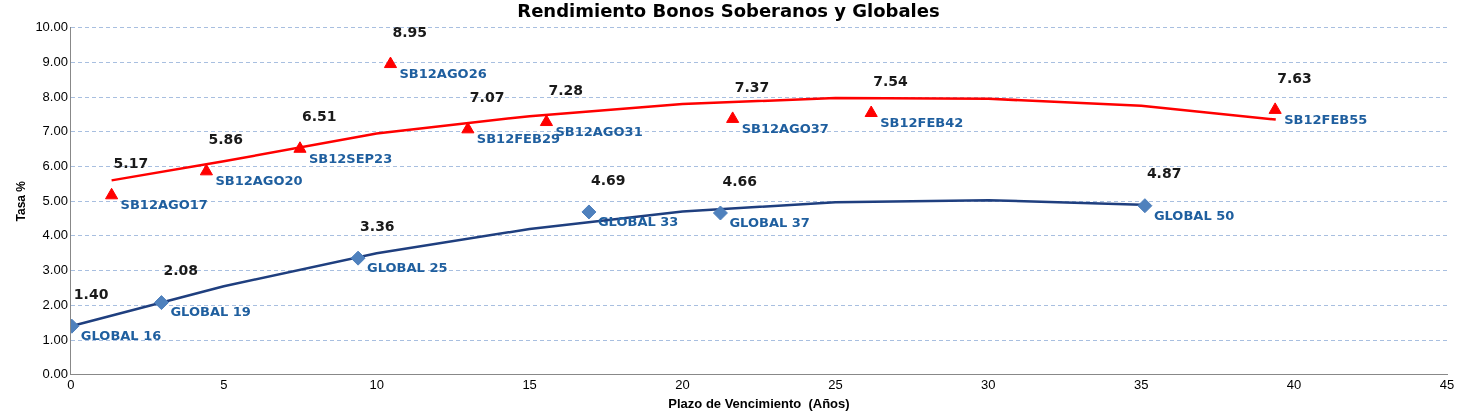 Image resolution: width=1467 pixels, height=414 pixels. Describe the element at coordinates (55, 374) in the screenshot. I see `y-tick-label: 0.00` at that location.